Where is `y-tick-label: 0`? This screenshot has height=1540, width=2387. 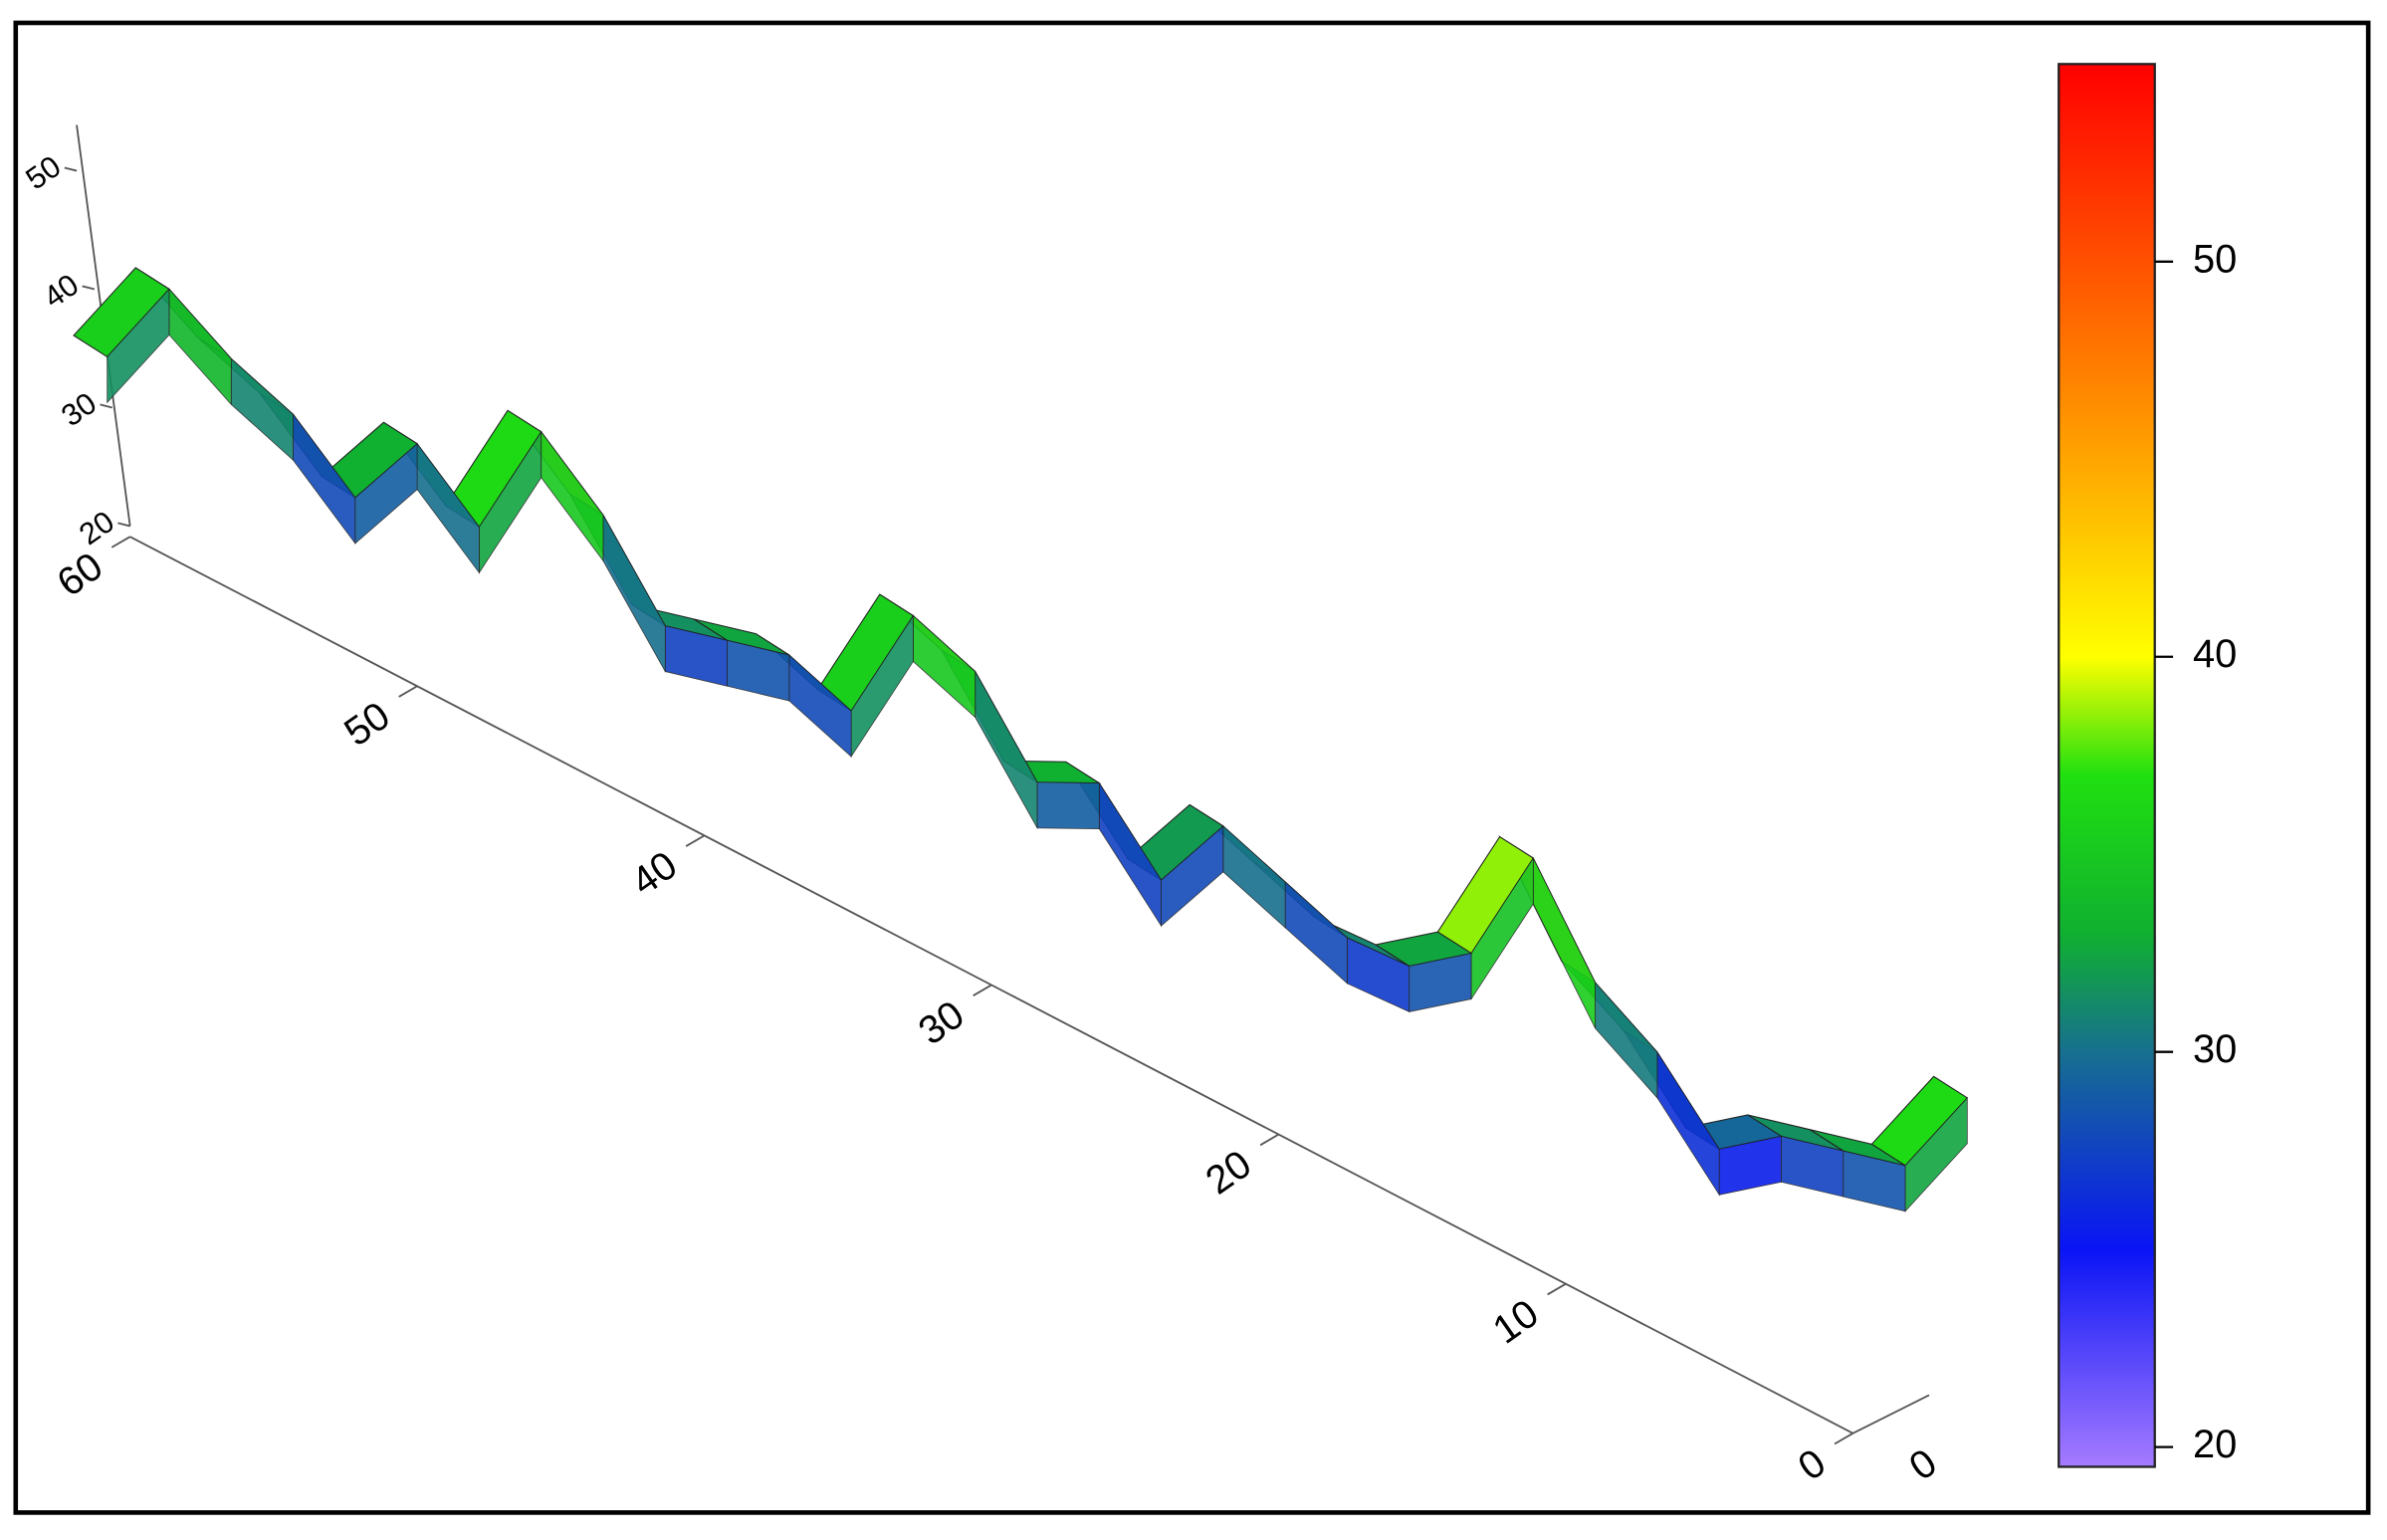 y-tick-label: 0 is located at coordinates (1923, 1465).